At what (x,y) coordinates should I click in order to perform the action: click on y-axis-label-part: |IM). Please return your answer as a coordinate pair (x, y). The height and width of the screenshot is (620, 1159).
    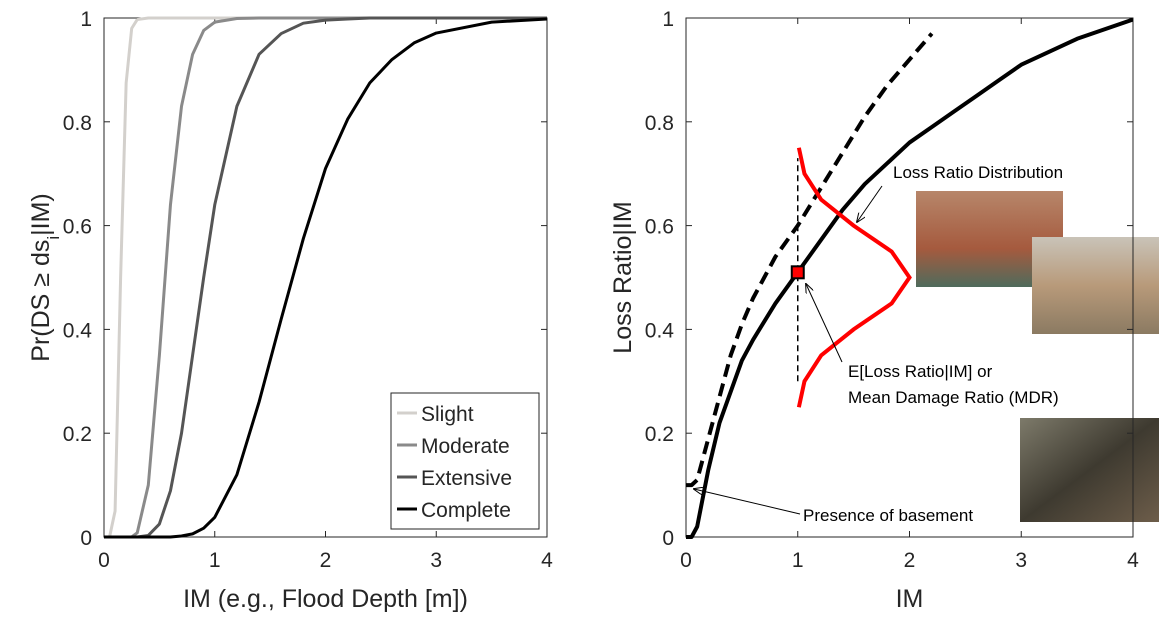
    Looking at the image, I should click on (41, 214).